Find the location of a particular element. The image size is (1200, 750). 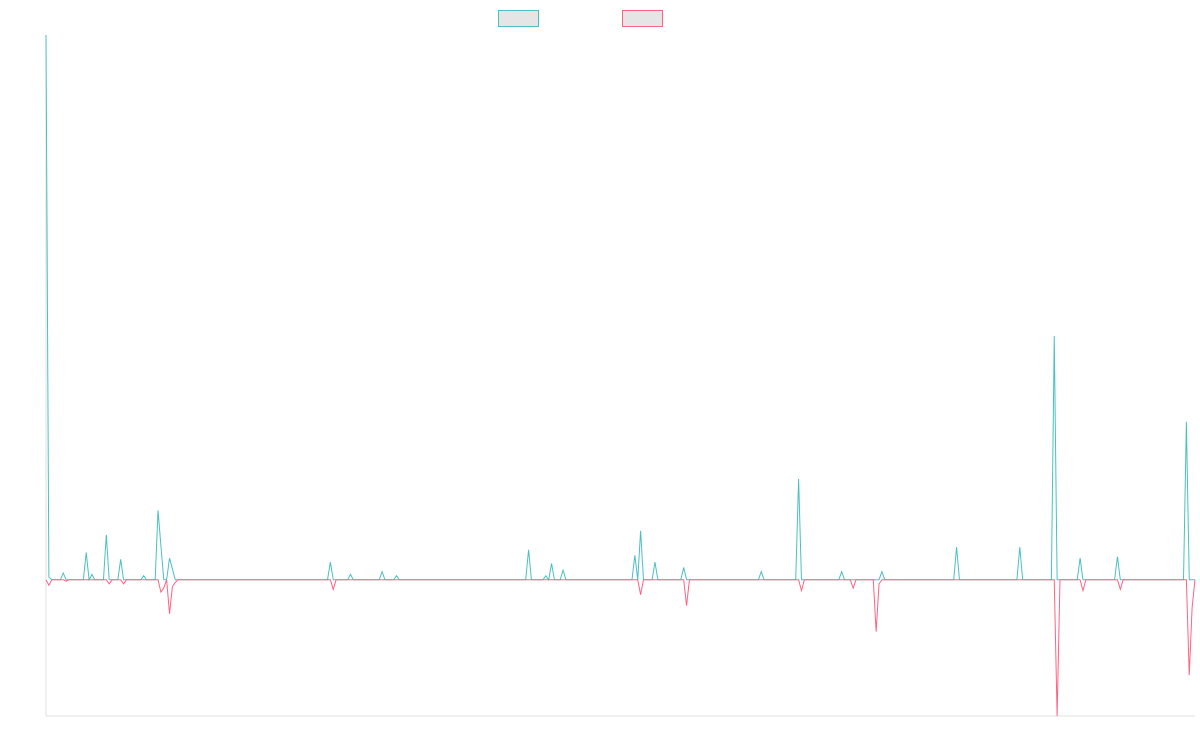

legend is located at coordinates (580, 18).